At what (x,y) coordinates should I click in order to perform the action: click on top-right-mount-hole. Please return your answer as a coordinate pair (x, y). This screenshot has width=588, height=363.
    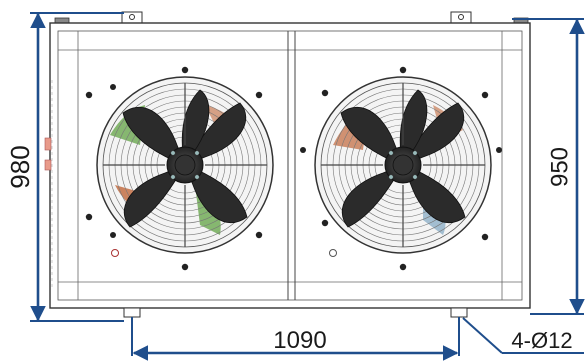
    Looking at the image, I should click on (461, 17).